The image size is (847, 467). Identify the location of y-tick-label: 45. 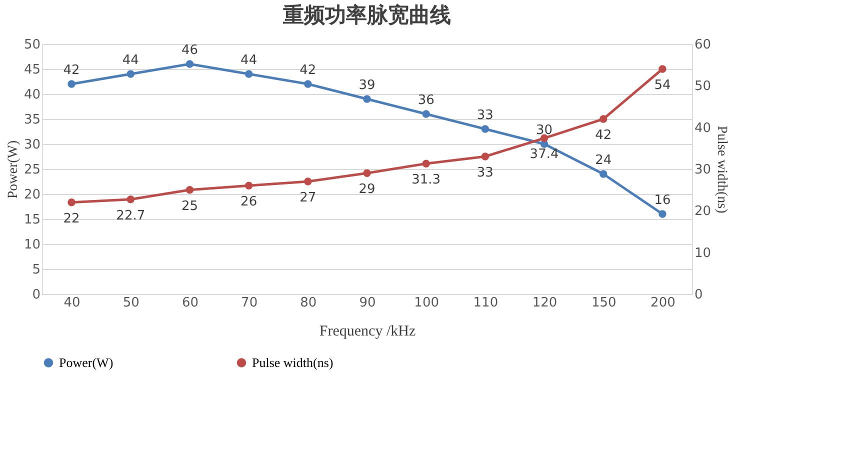
(32, 70).